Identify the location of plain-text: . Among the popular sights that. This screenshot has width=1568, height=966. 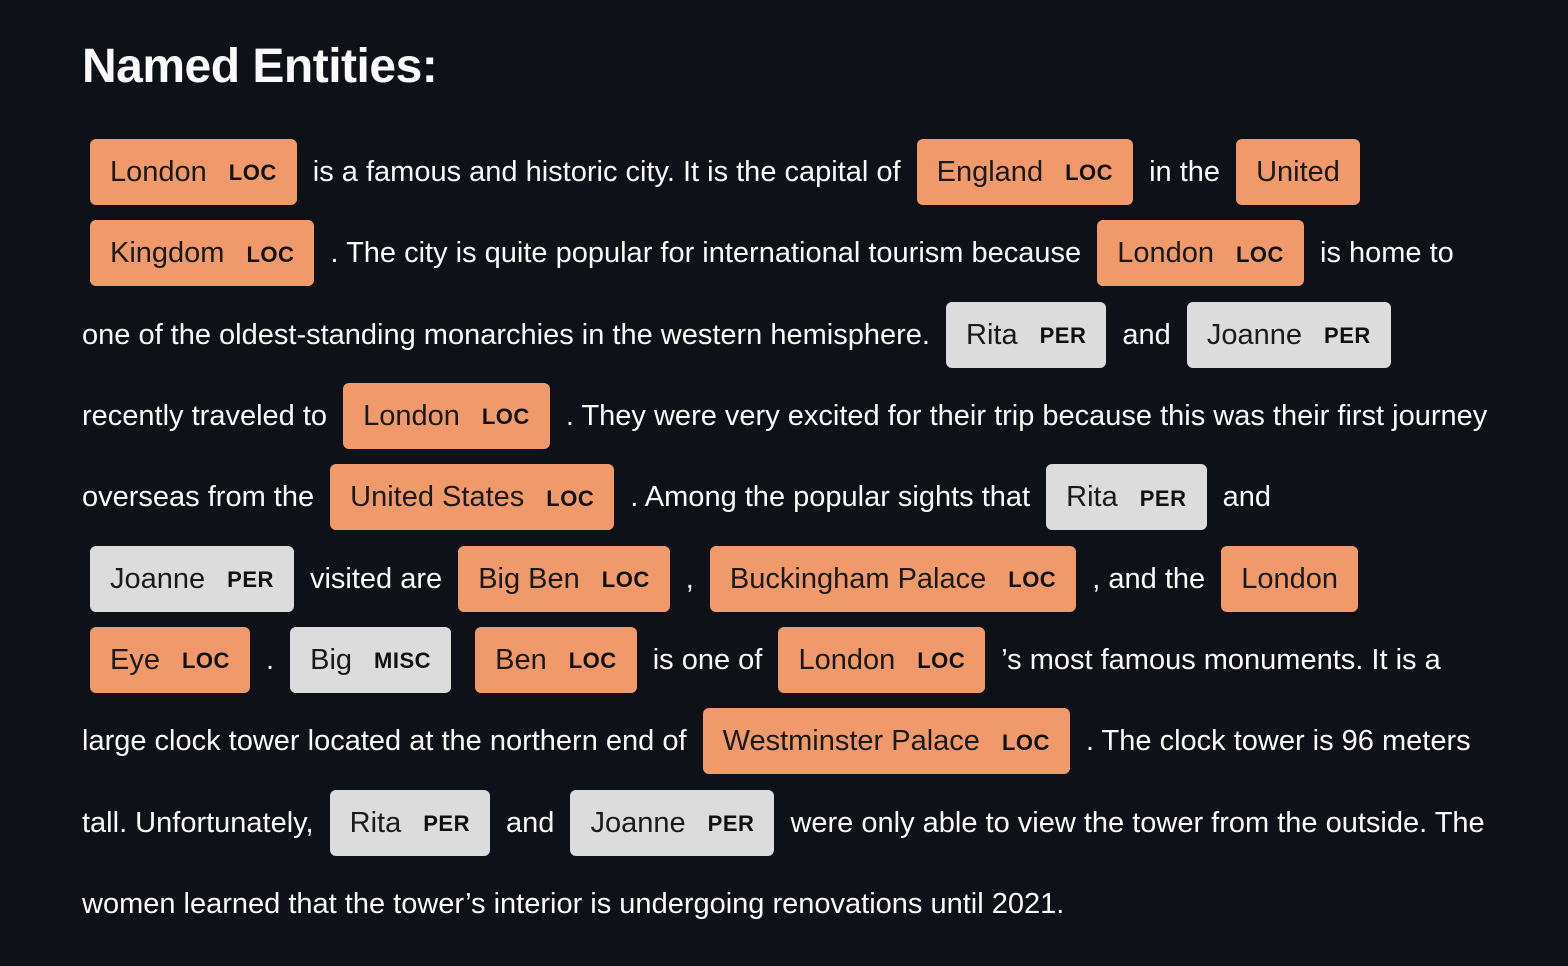
(830, 497).